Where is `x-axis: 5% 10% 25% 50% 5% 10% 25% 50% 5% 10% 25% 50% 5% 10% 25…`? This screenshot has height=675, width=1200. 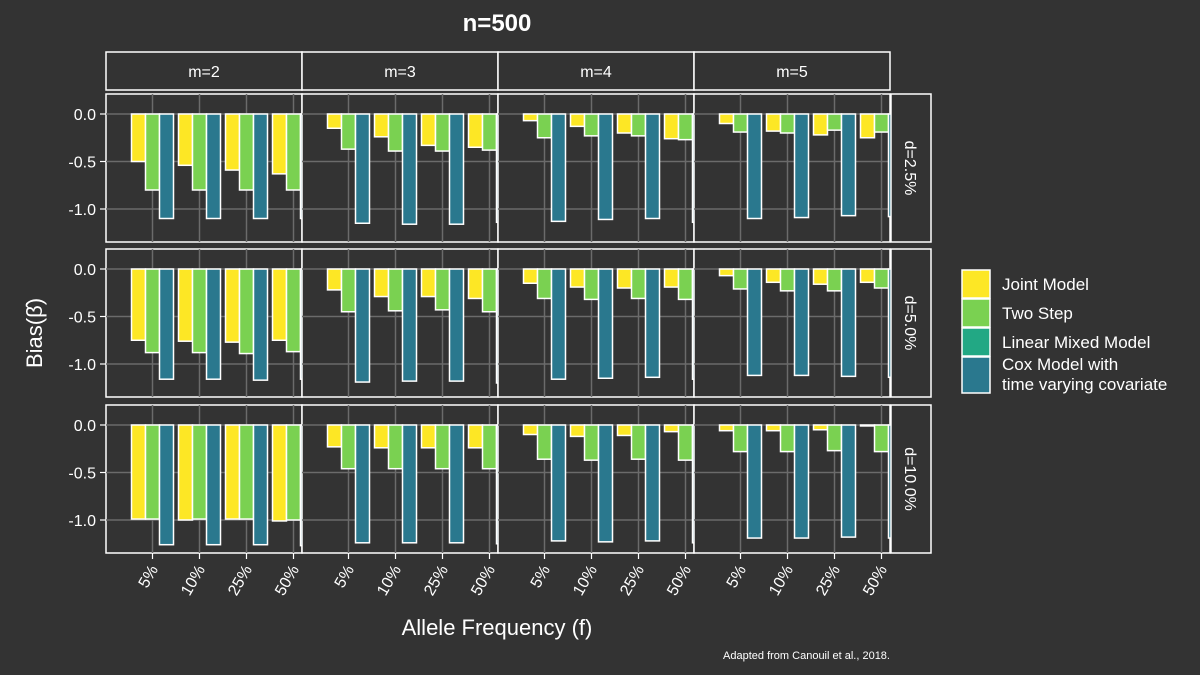 x-axis: 5% 10% 25% 50% 5% 10% 25% 50% 5% 10% 25% 50% 5% 10% 25… is located at coordinates (513, 576).